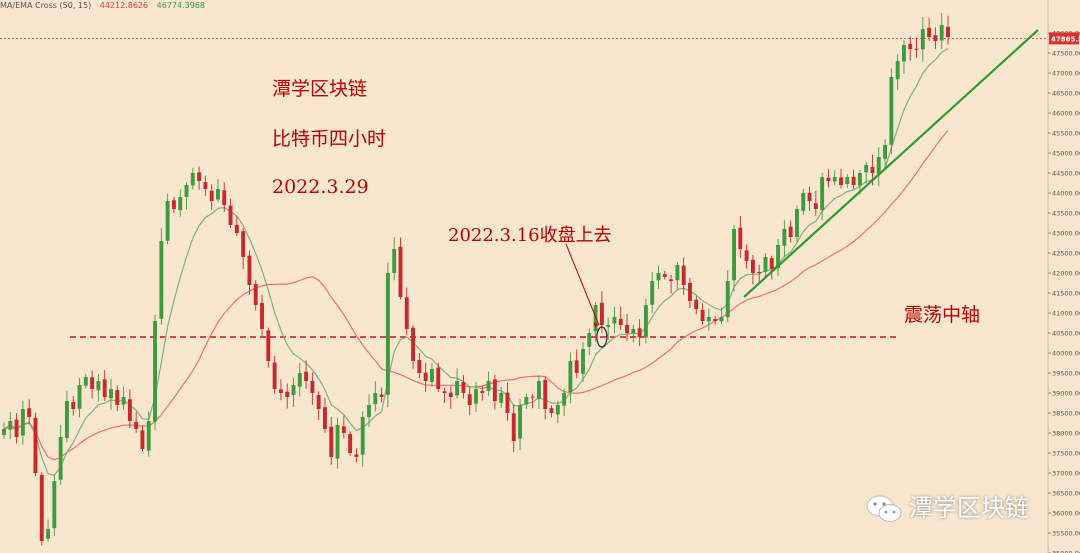 The width and height of the screenshot is (1080, 553). I want to click on axis-tick-label: 47500.00, so click(1066, 54).